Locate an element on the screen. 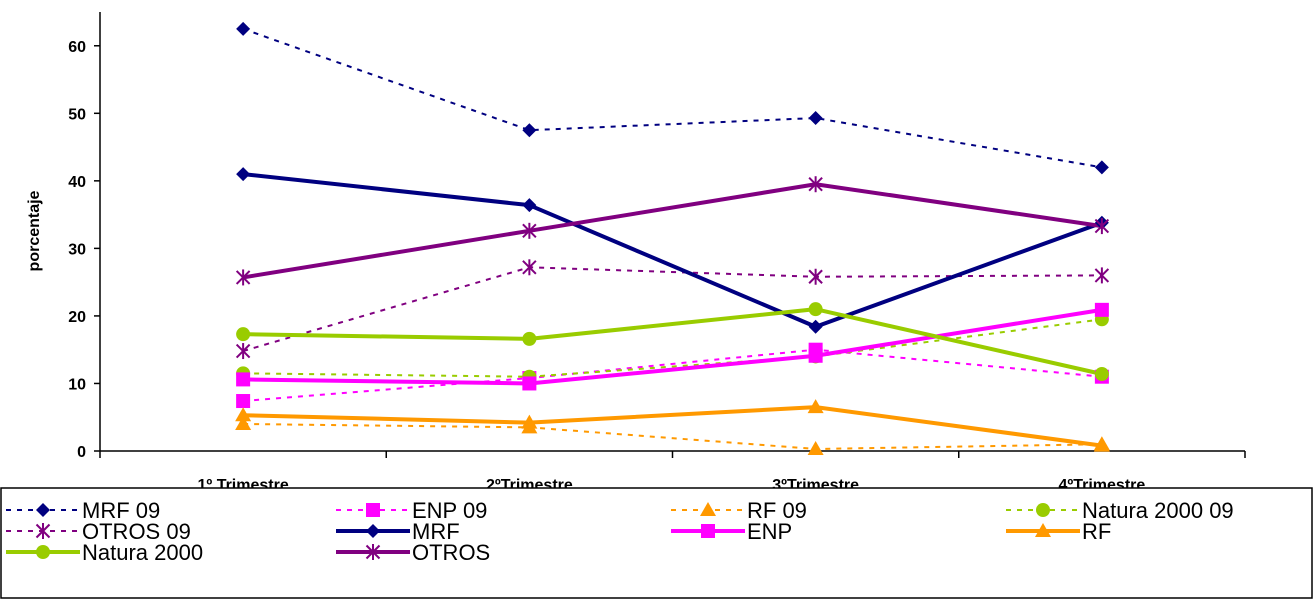 The width and height of the screenshot is (1315, 599). legend-item: Natura 2000 09 is located at coordinates (1120, 510).